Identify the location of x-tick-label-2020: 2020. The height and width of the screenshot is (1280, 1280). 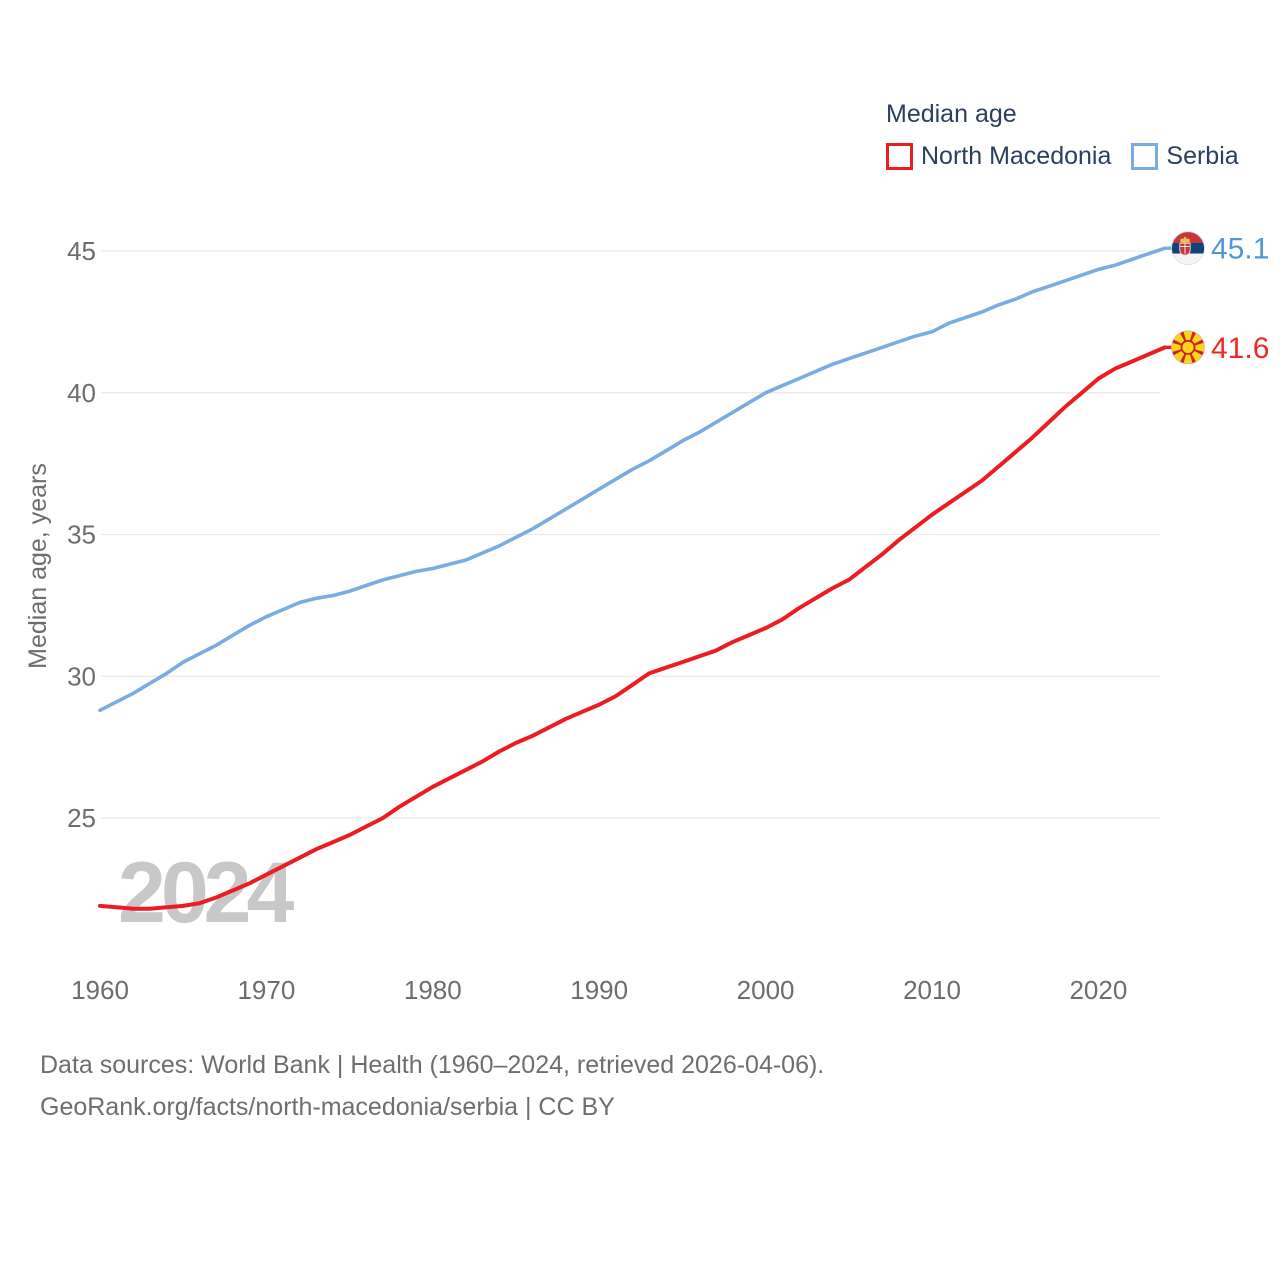
(1098, 990).